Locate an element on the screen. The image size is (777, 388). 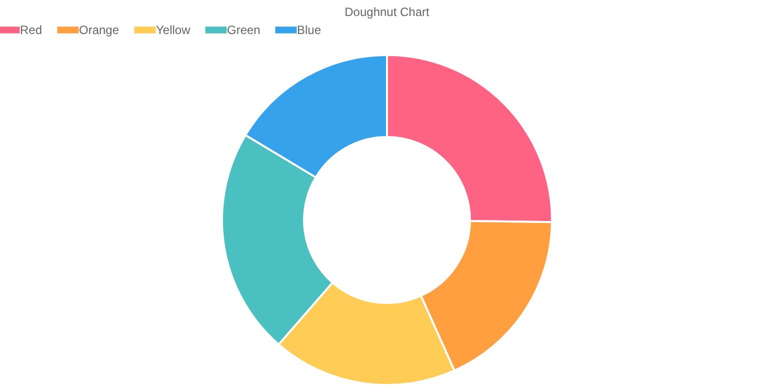
legend-label: Orange is located at coordinates (99, 30).